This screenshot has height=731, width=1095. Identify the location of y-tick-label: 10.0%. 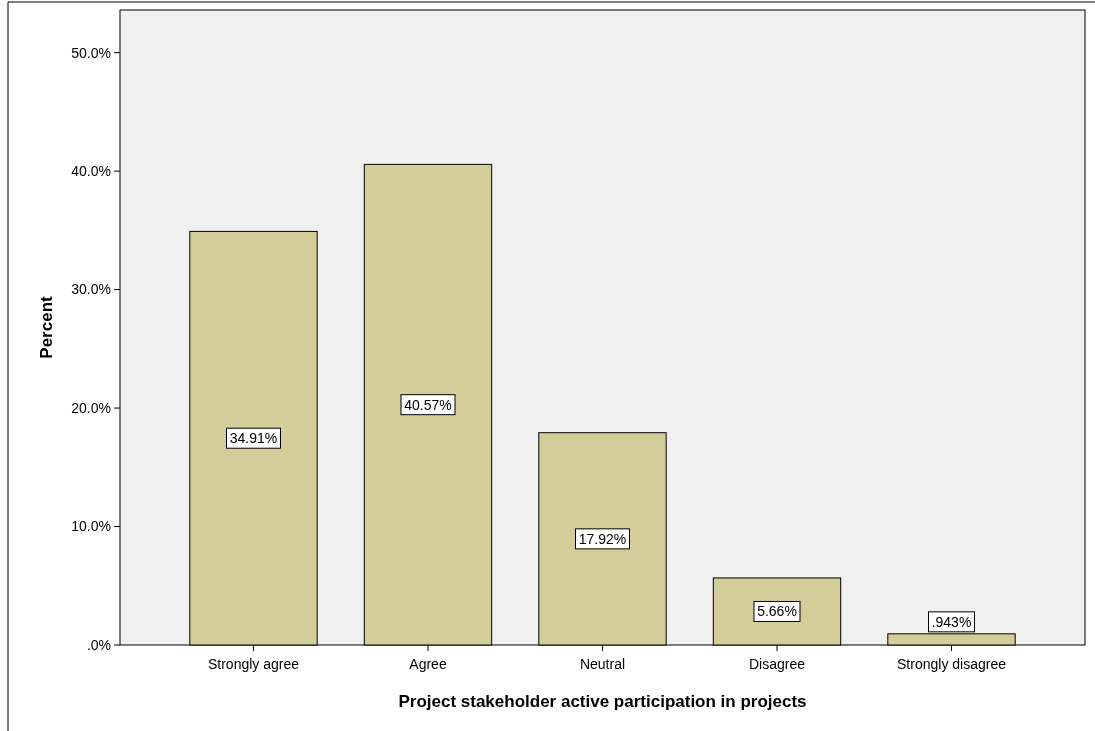
(91, 526).